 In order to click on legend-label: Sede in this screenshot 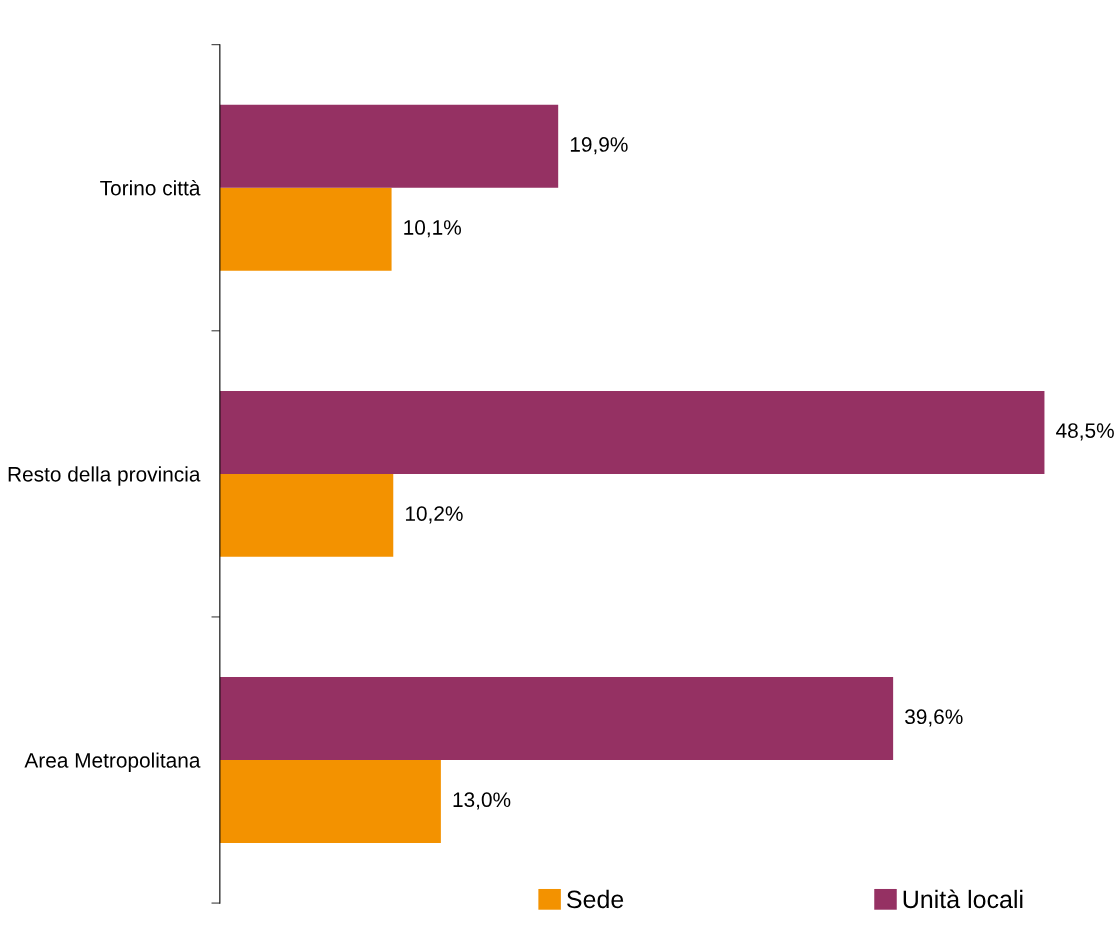, I will do `click(595, 899)`.